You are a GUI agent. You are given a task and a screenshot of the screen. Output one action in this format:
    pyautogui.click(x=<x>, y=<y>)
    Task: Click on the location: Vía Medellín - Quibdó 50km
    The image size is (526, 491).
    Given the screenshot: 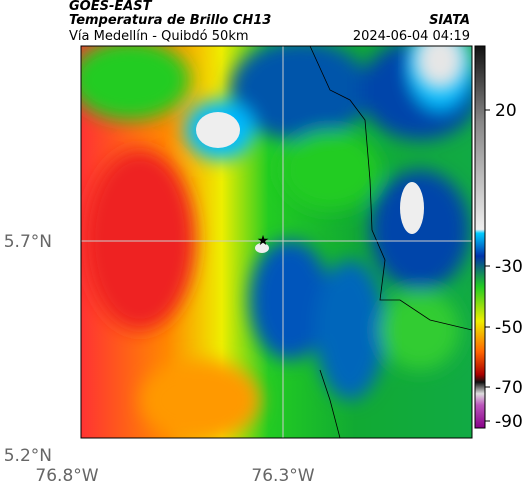 What is the action you would take?
    pyautogui.click(x=159, y=36)
    